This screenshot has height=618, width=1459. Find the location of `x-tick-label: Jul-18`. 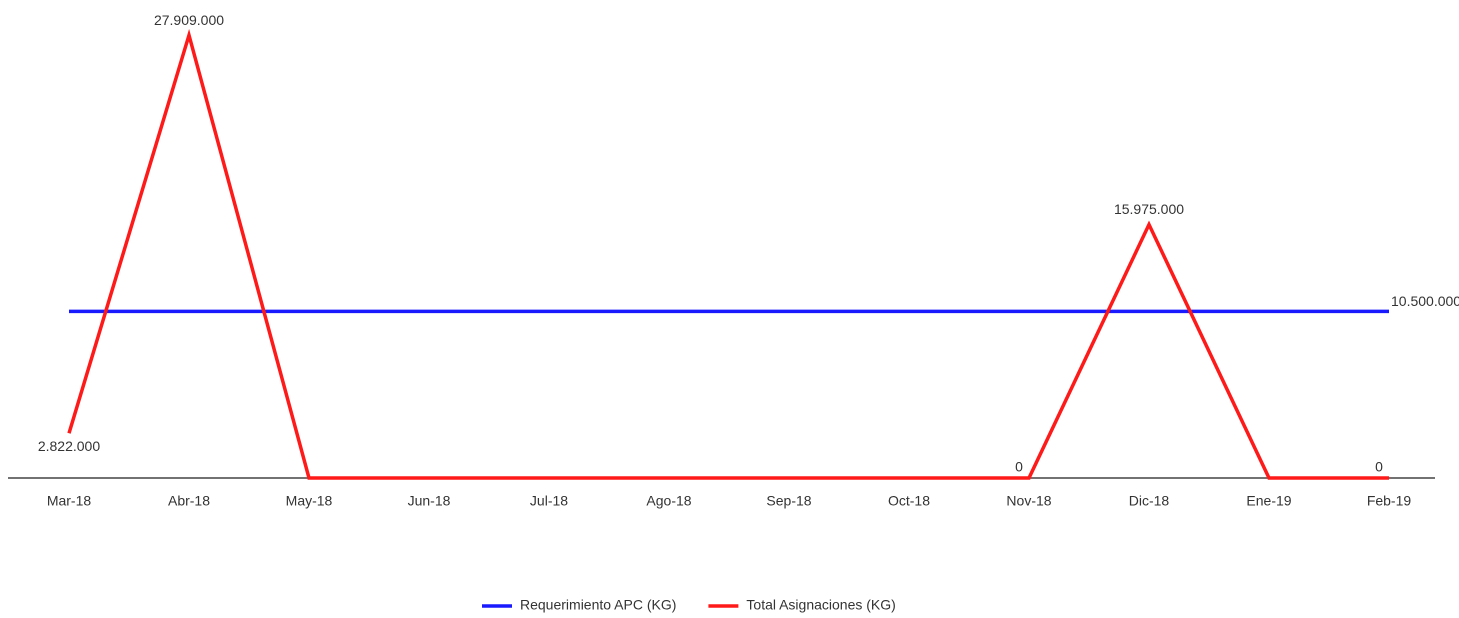

x-tick-label: Jul-18 is located at coordinates (549, 501).